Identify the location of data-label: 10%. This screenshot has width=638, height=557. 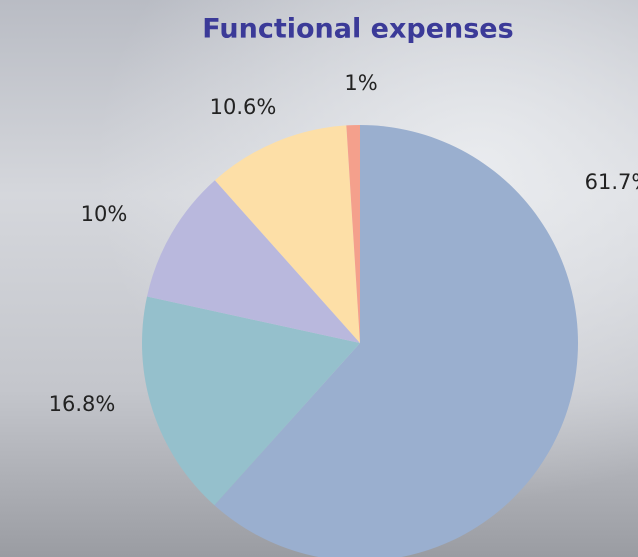
(104, 214).